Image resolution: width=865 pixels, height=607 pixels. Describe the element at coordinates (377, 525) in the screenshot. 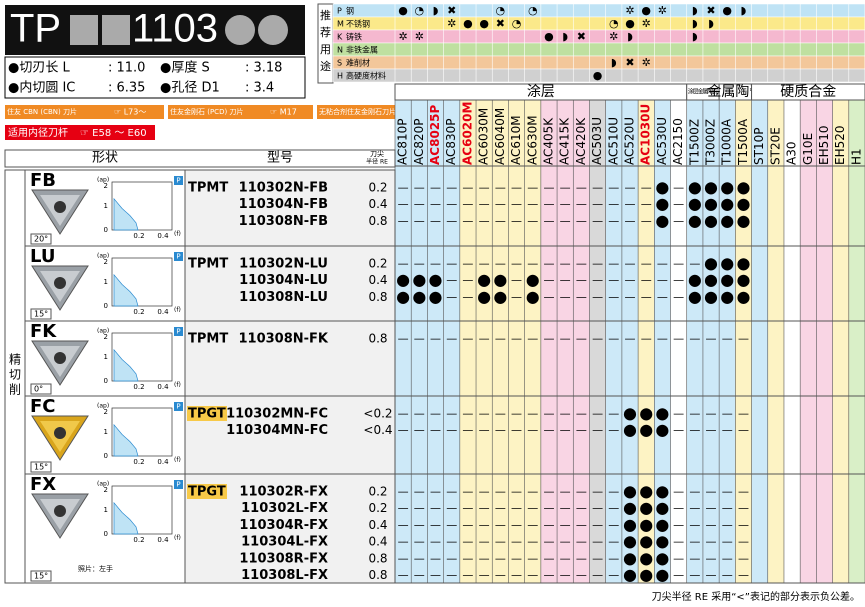

I see `model-re: 0.4` at that location.